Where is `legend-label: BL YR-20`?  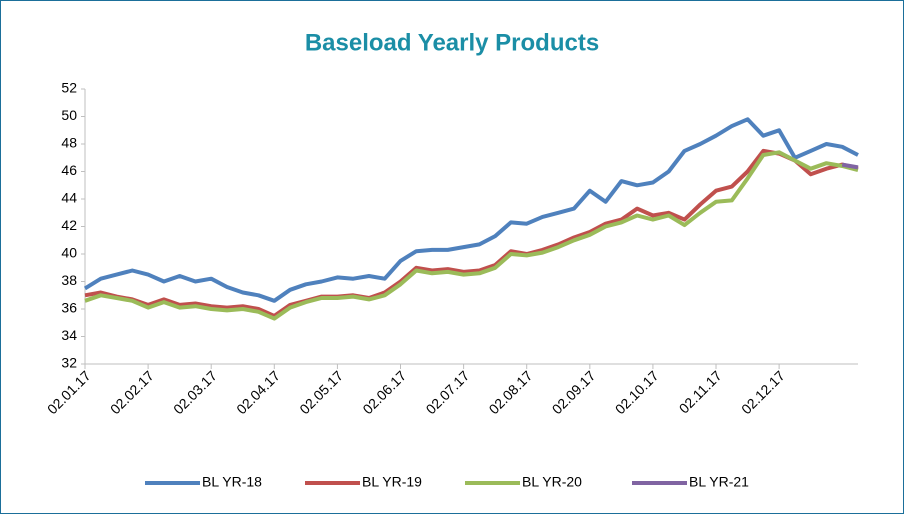 legend-label: BL YR-20 is located at coordinates (552, 482).